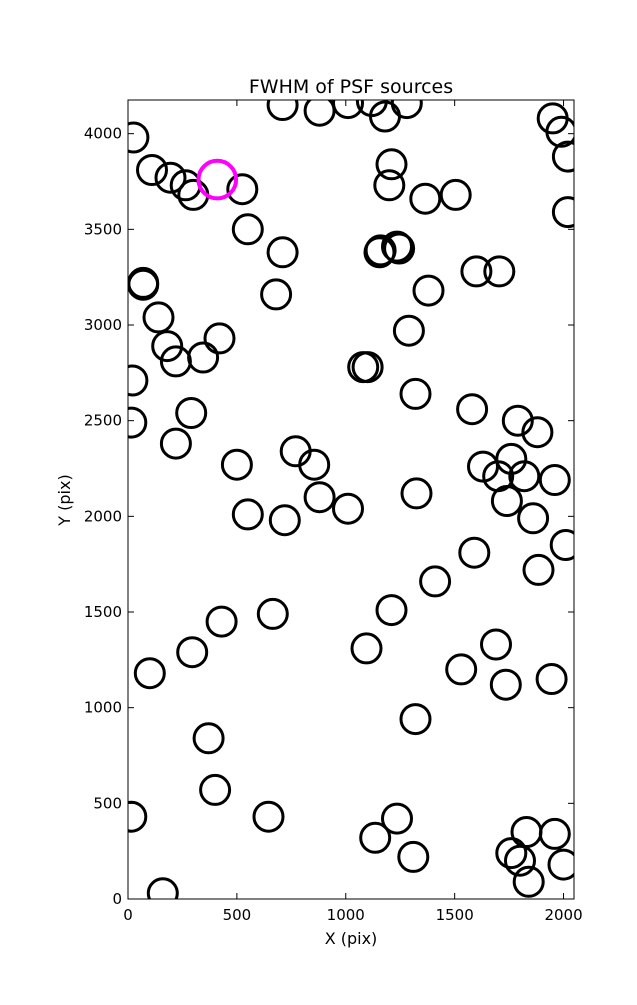 Image resolution: width=637 pixels, height=1005 pixels. What do you see at coordinates (103, 612) in the screenshot?
I see `y-tick-label: 1500` at bounding box center [103, 612].